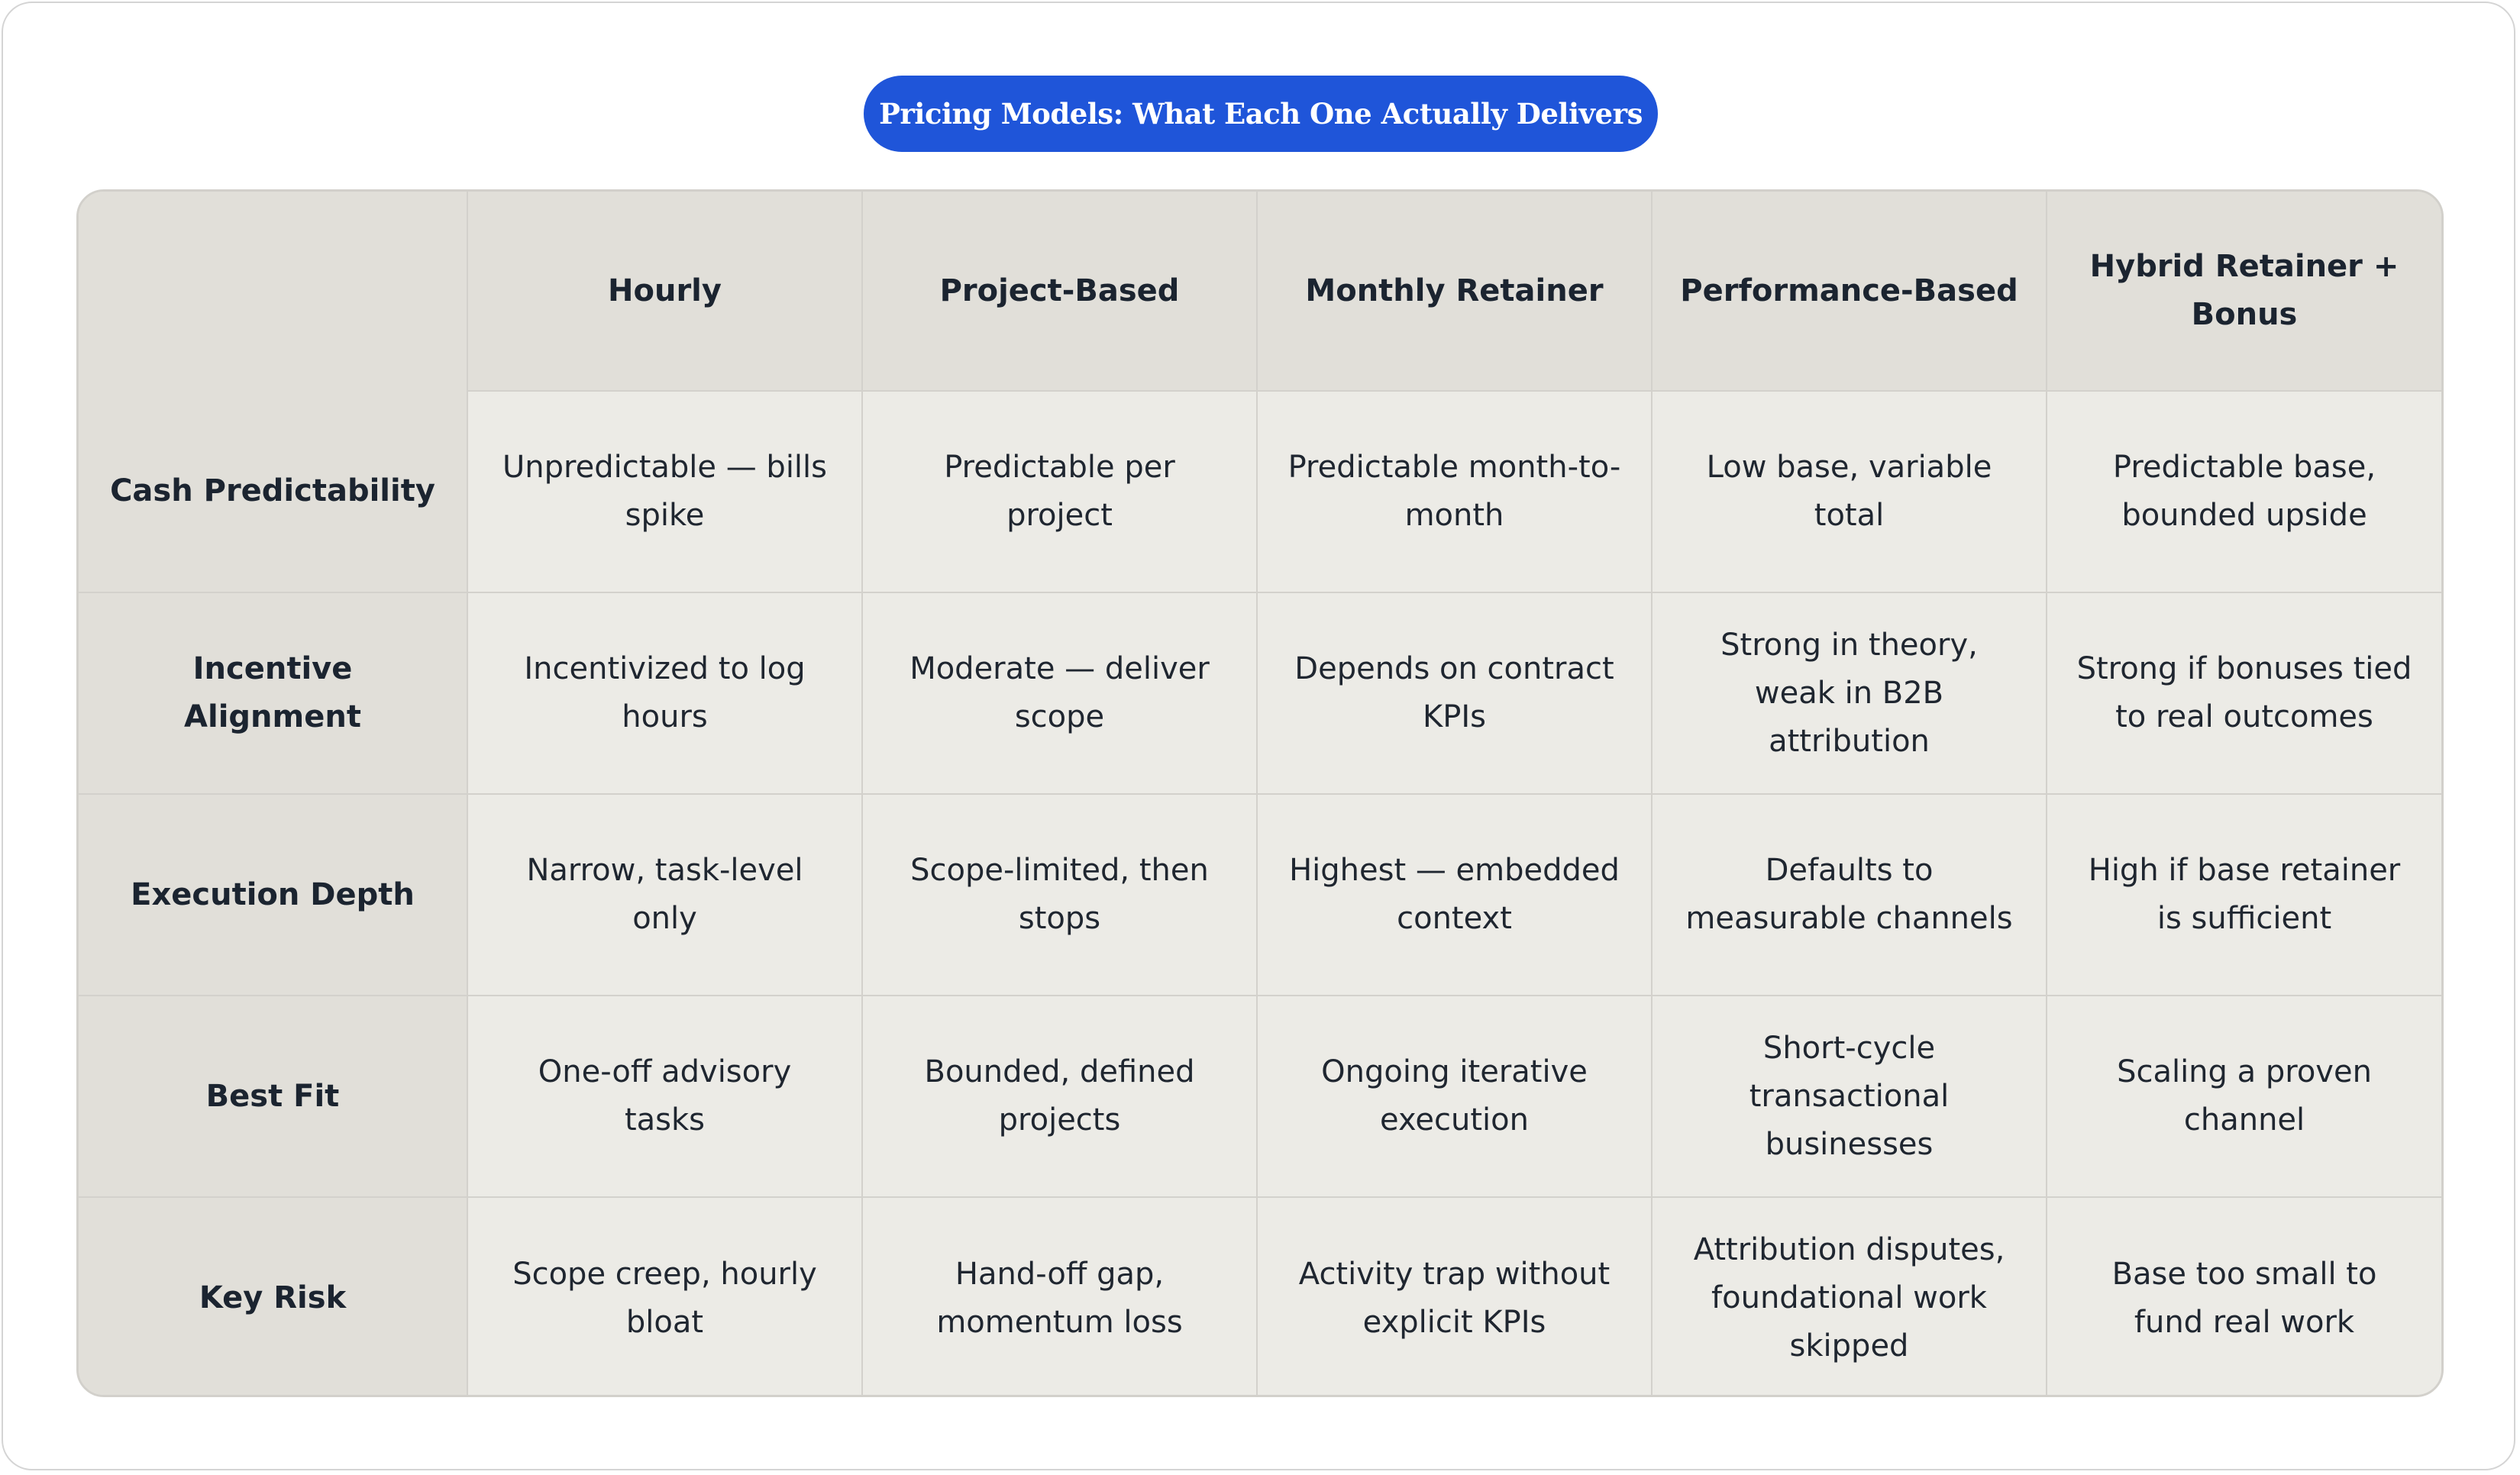  Describe the element at coordinates (273, 291) in the screenshot. I see `corner-cell` at that location.